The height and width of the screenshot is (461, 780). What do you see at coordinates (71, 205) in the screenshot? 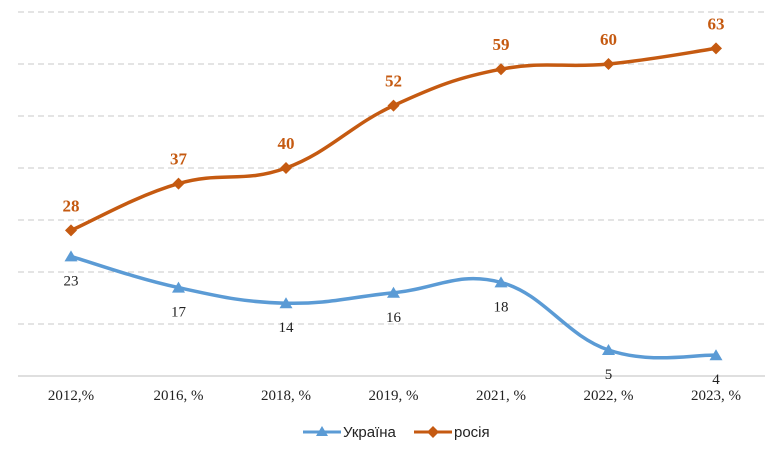
I see `russia-data-label: 28` at bounding box center [71, 205].